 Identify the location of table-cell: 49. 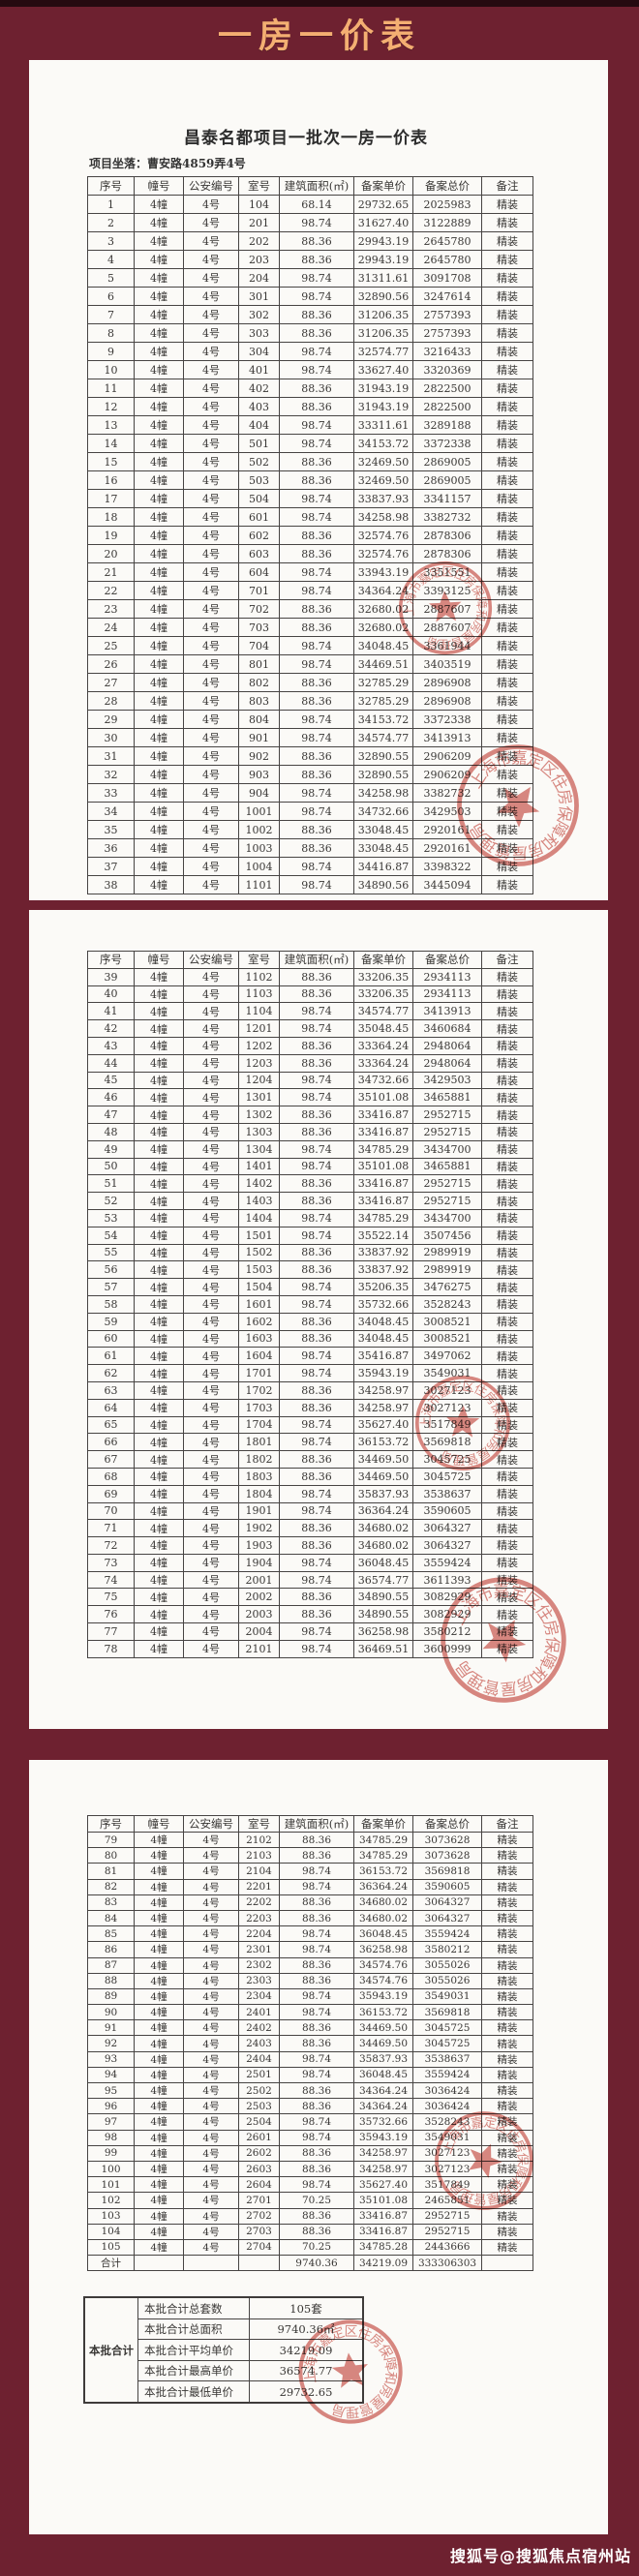
(111, 1149).